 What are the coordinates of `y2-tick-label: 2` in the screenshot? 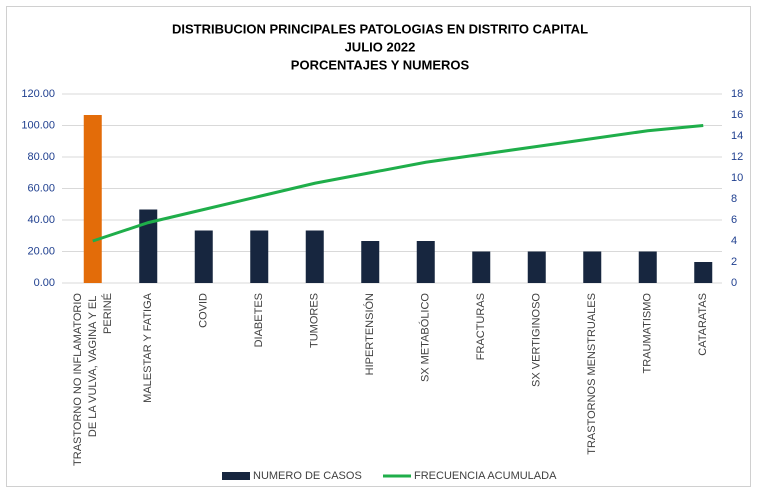 It's located at (734, 262).